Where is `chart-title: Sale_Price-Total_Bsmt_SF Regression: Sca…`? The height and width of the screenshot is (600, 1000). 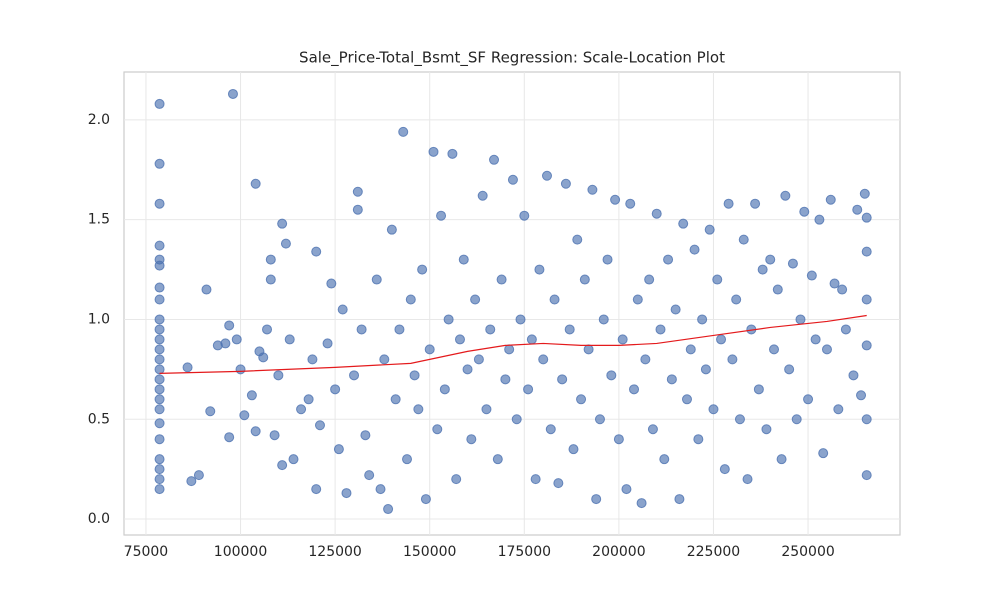 chart-title: Sale_Price-Total_Bsmt_SF Regression: Sca… is located at coordinates (512, 58).